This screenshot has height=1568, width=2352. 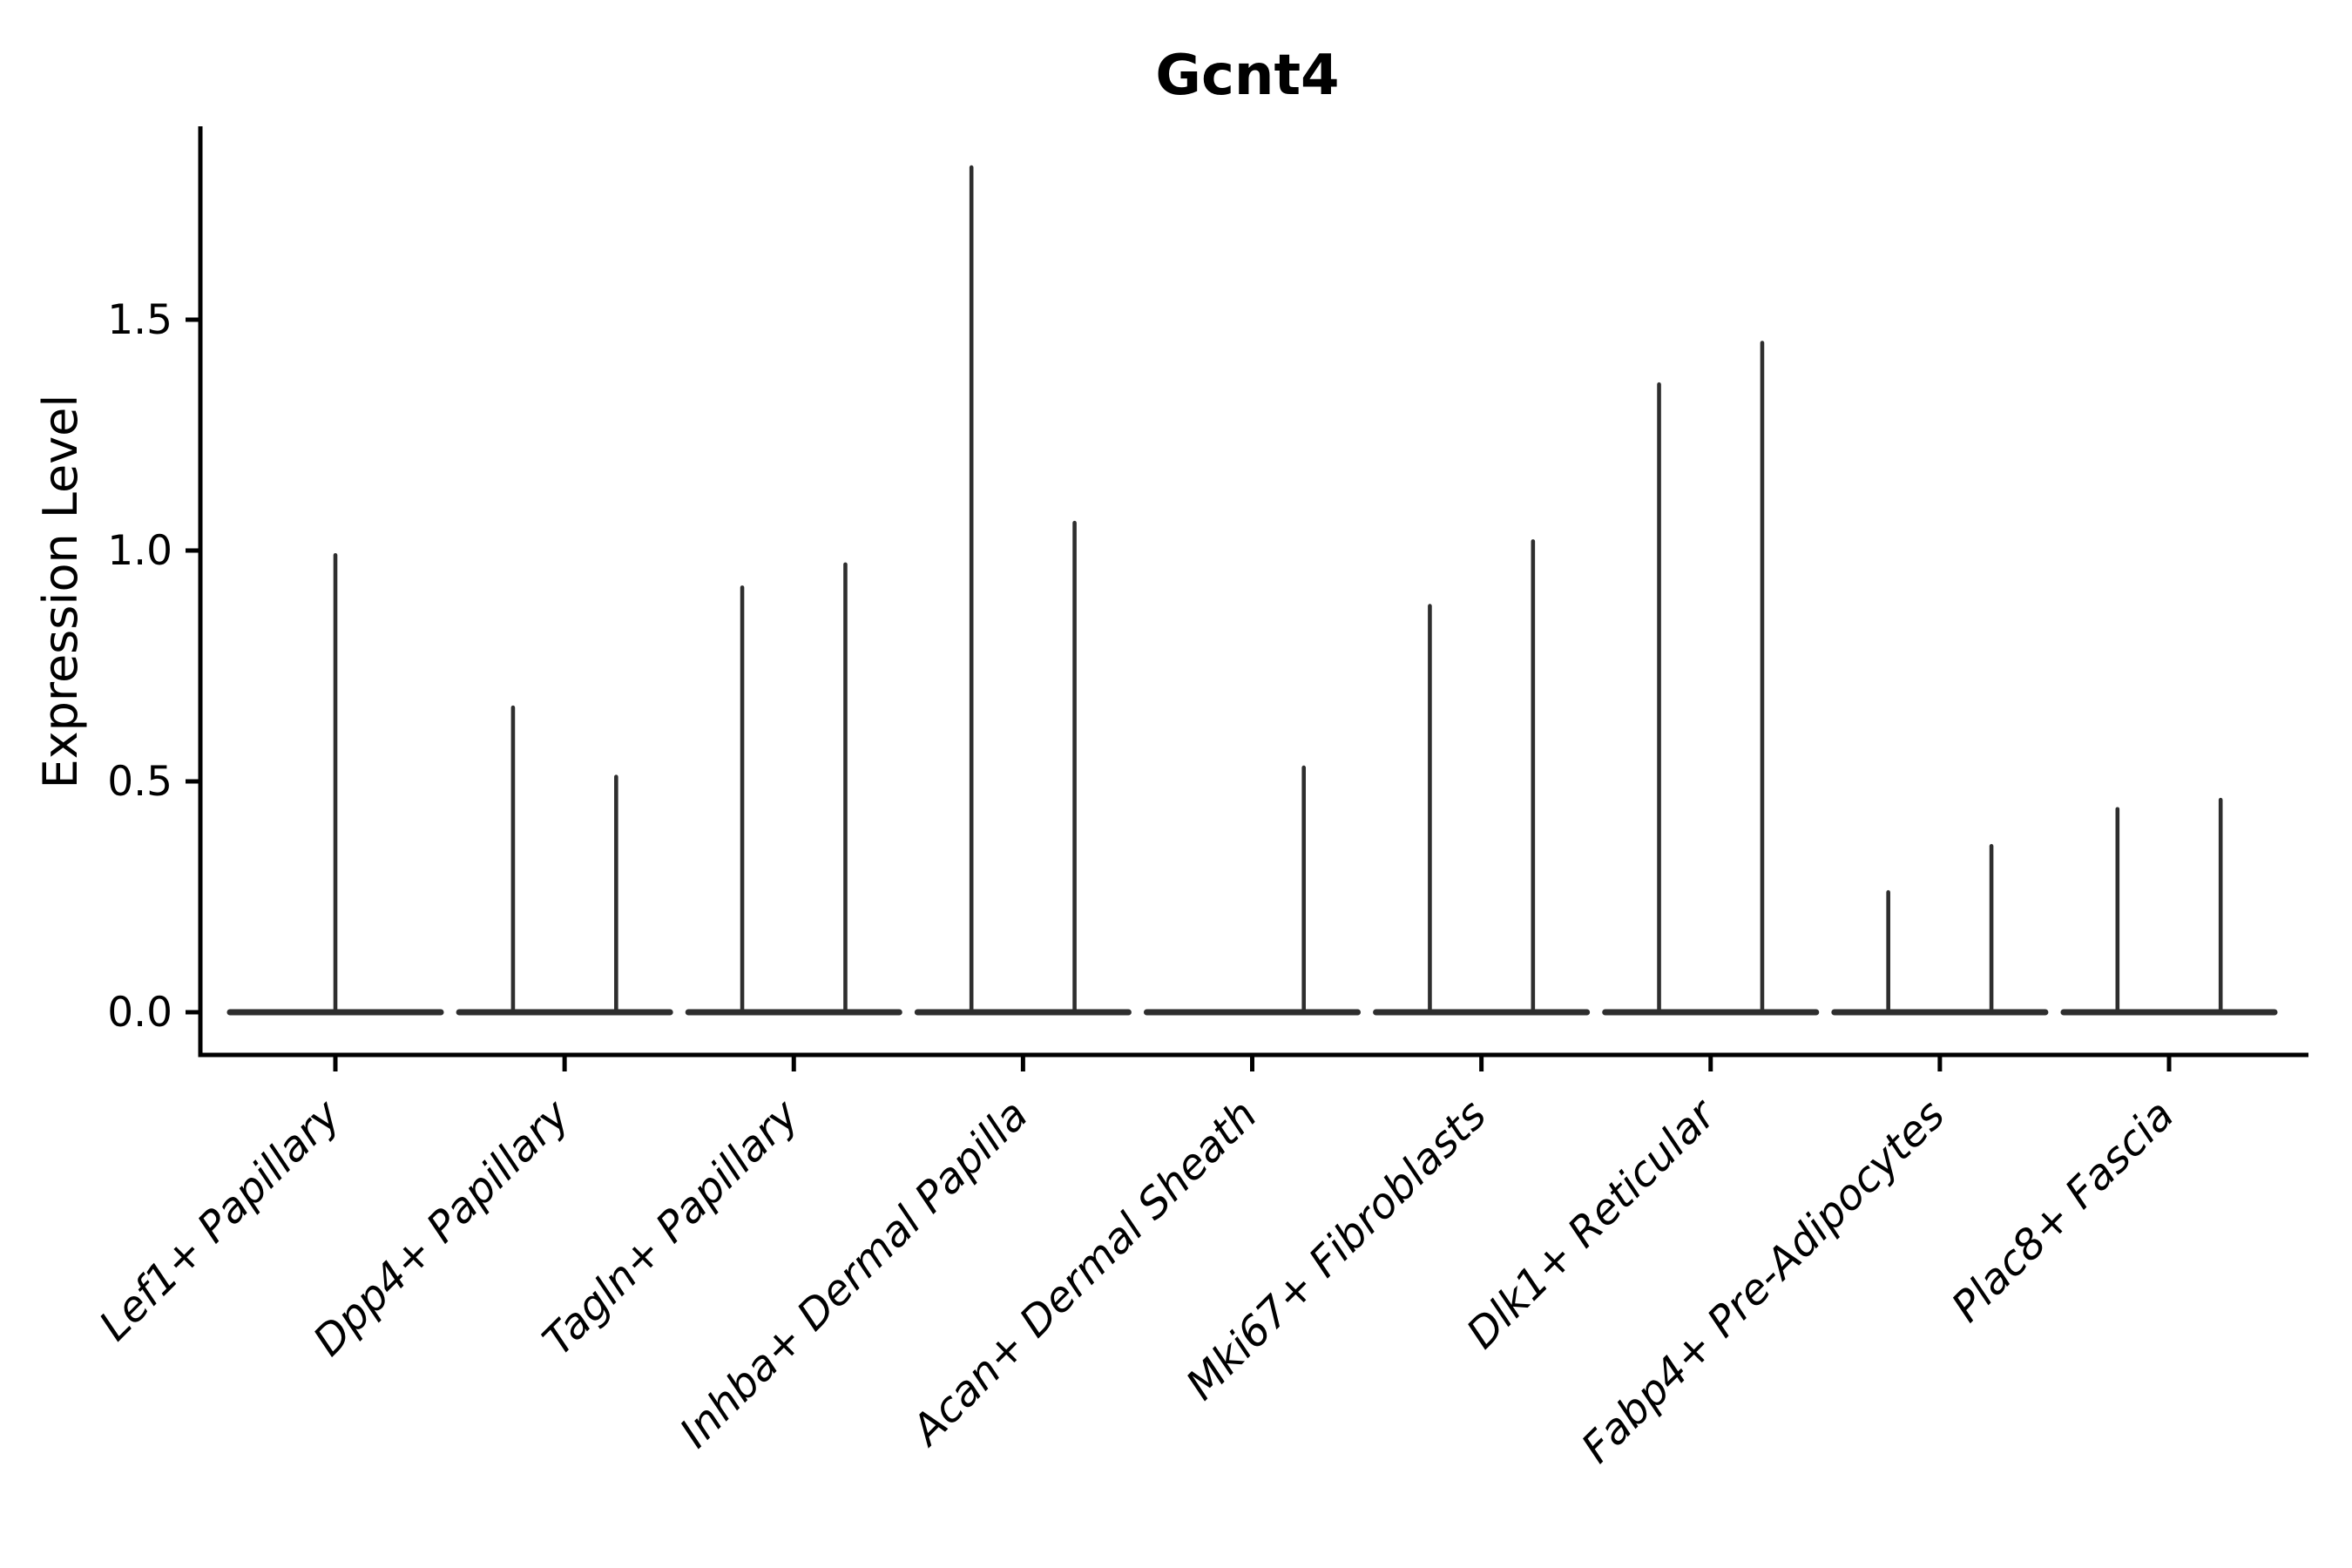 I want to click on chart-title: Gcnt4, so click(x=1247, y=76).